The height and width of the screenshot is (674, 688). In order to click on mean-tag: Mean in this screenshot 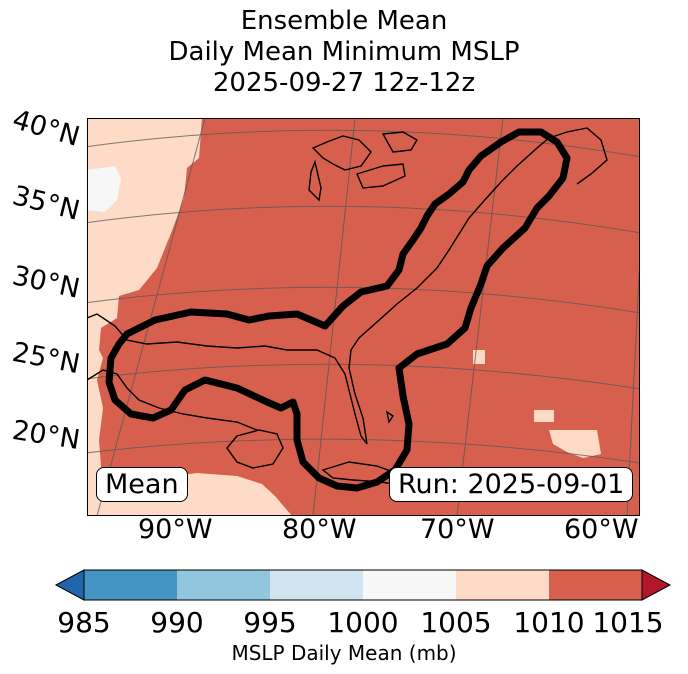, I will do `click(142, 484)`.